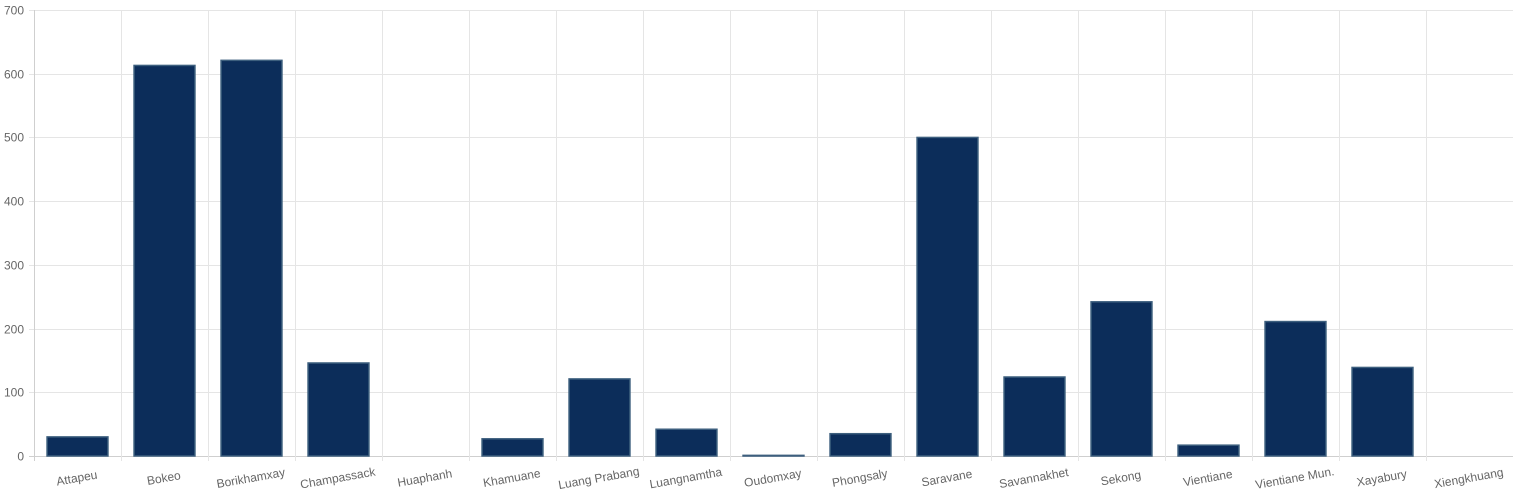 The height and width of the screenshot is (504, 1513). I want to click on x-tick-label: Attapeu, so click(76, 478).